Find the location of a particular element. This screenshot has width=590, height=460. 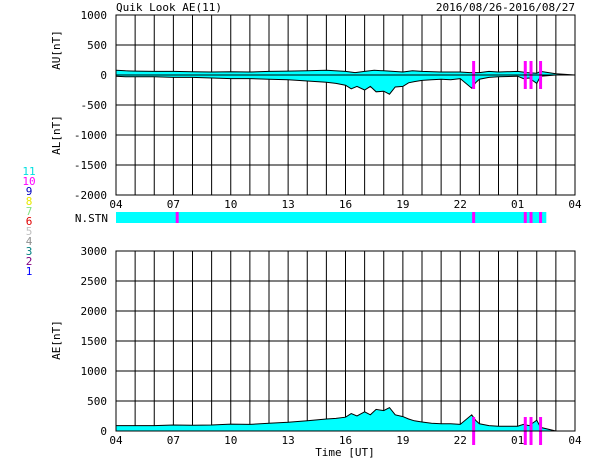

au-al-xtick-label: 13 is located at coordinates (288, 204).